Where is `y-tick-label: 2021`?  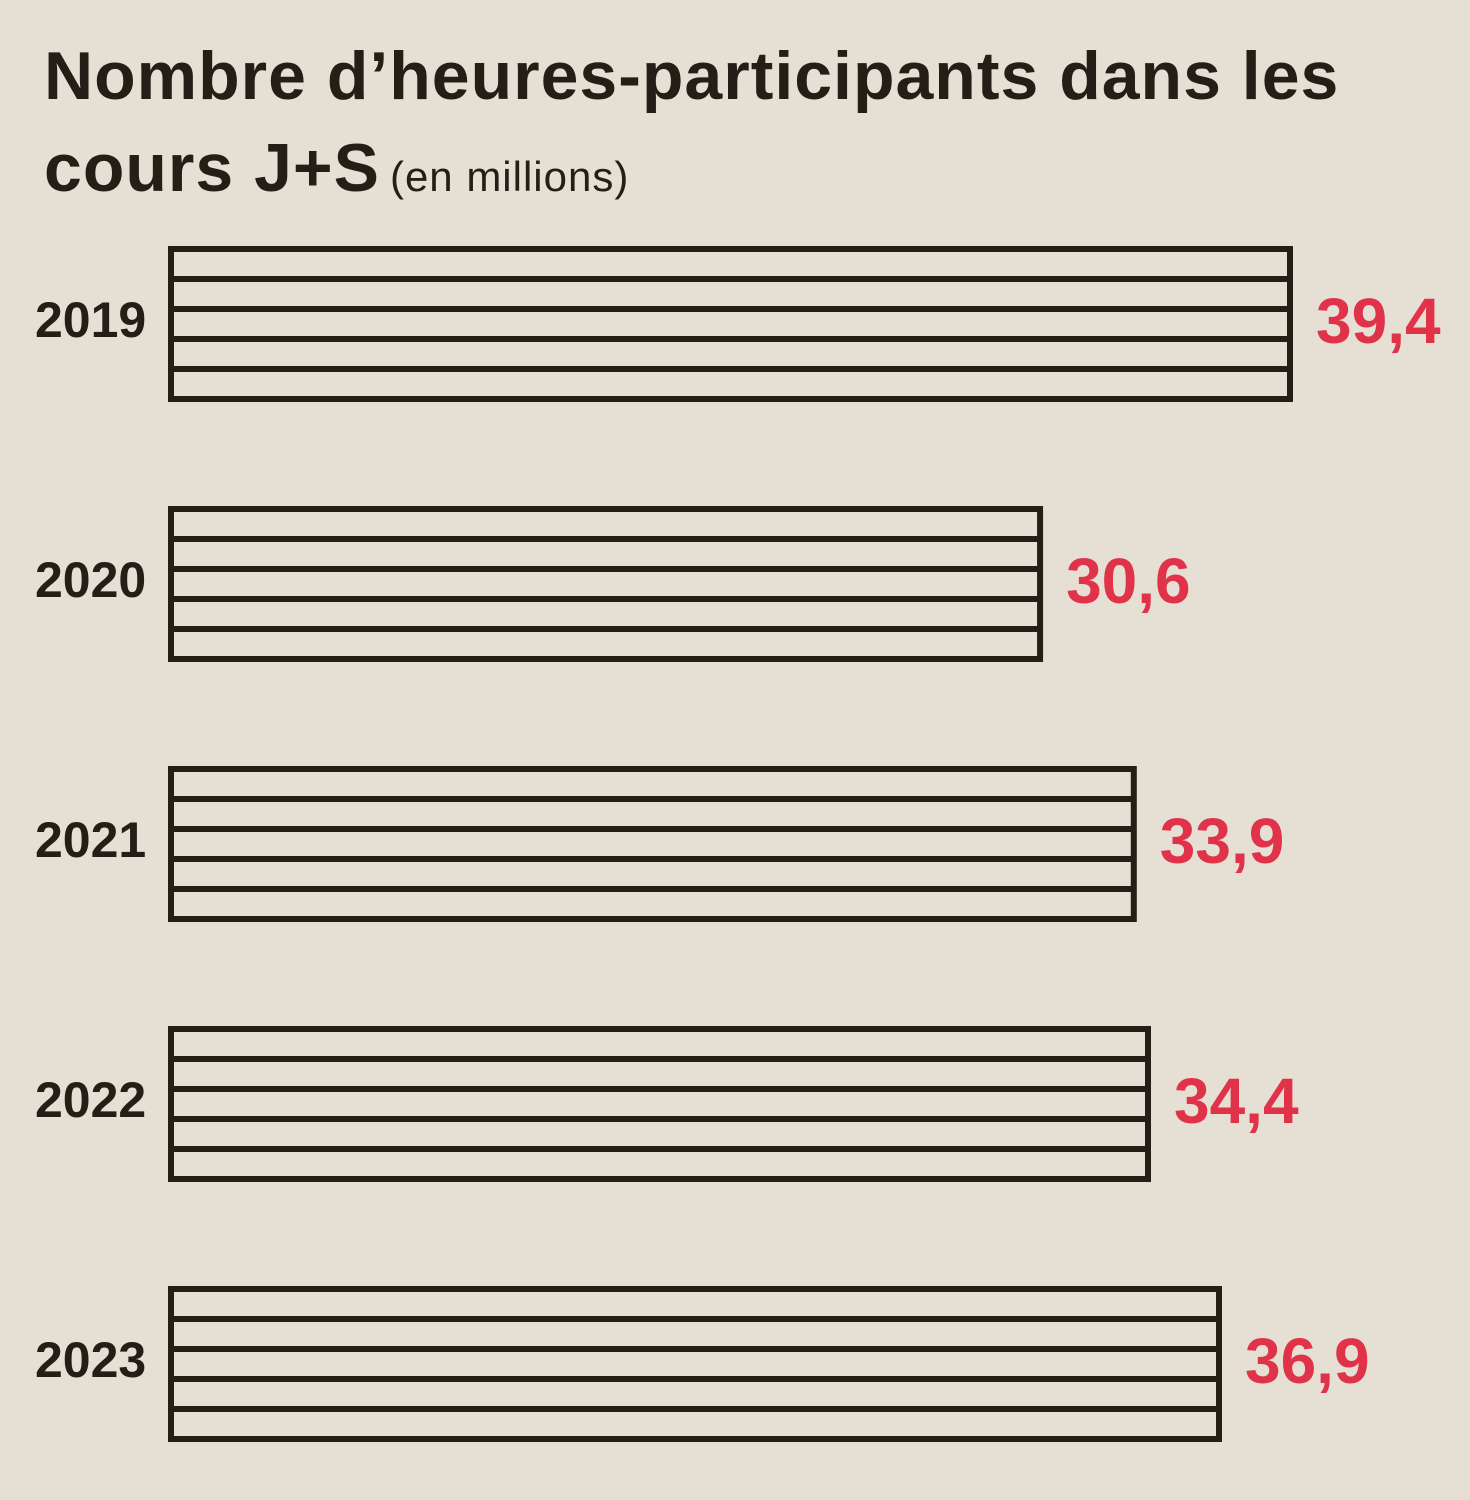
y-tick-label: 2021 is located at coordinates (90, 840).